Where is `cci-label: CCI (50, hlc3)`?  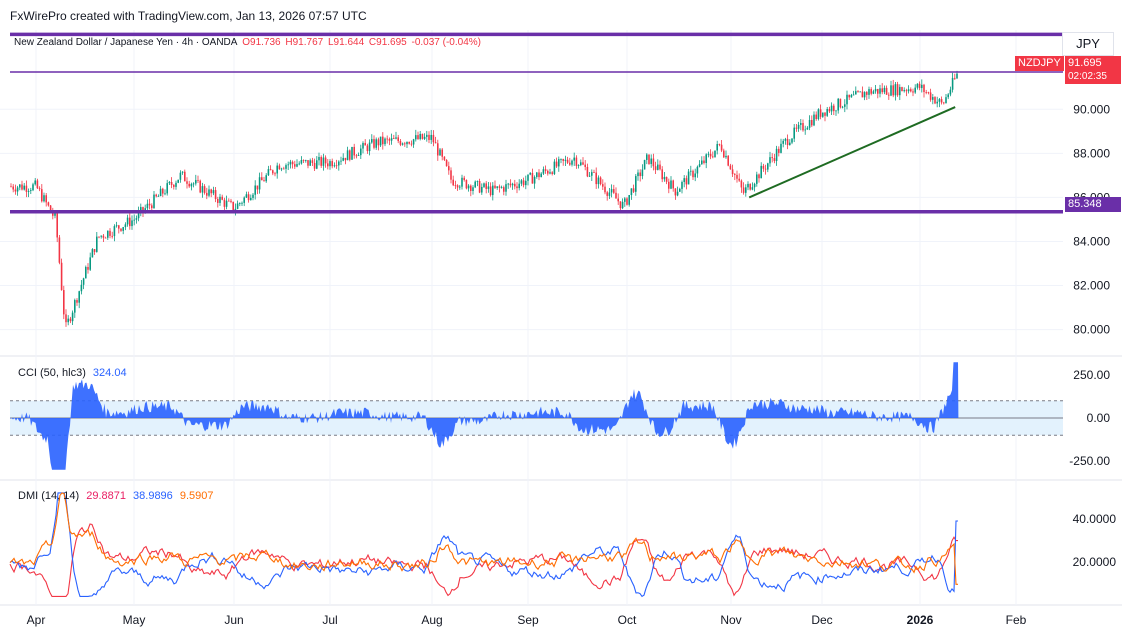 cci-label: CCI (50, hlc3) is located at coordinates (52, 373).